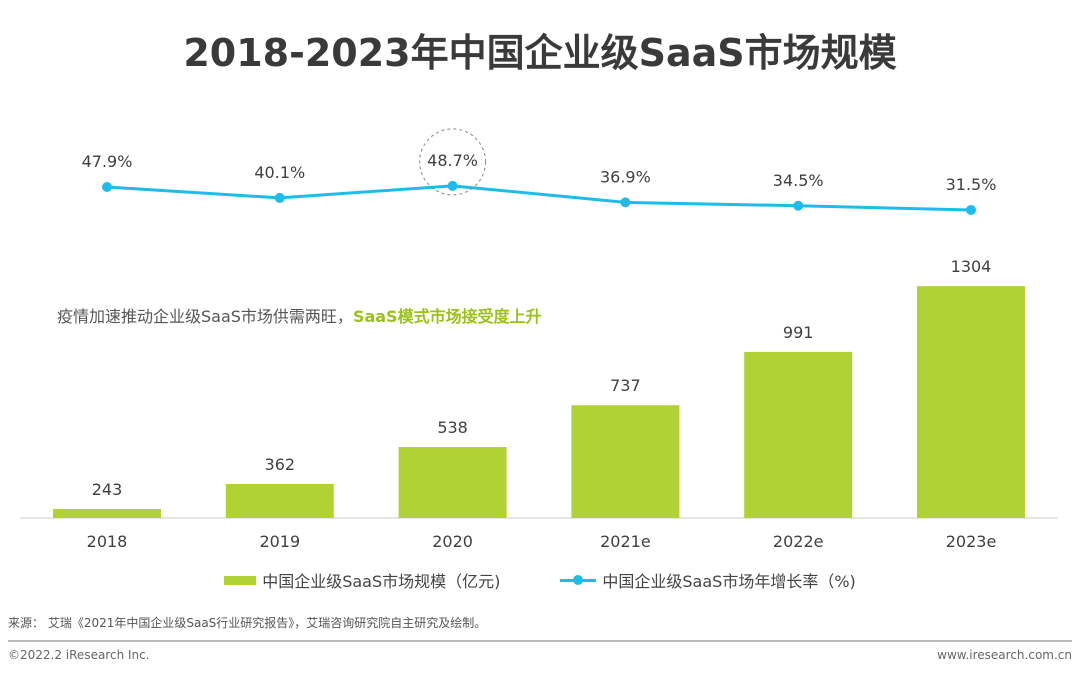 The width and height of the screenshot is (1080, 675). I want to click on annotation-highlight: SaaS模式市场接受度上升, so click(447, 316).